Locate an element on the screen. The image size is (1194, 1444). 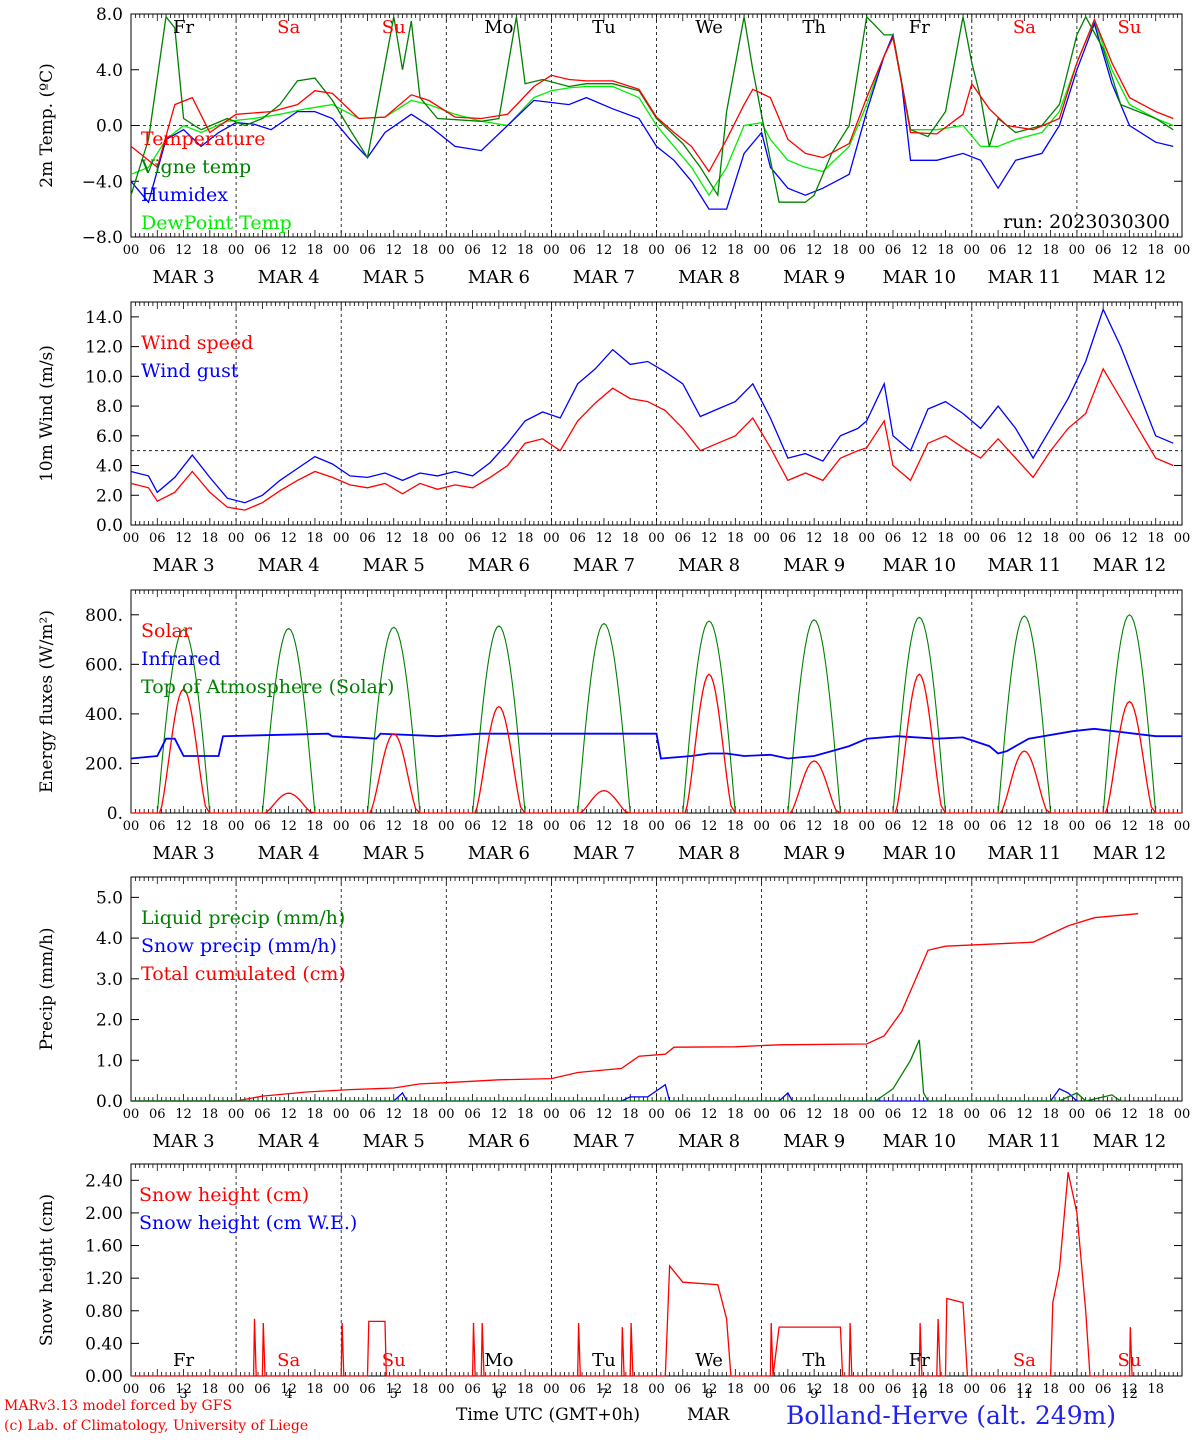
y-tick-label: 8.0 is located at coordinates (109, 15).